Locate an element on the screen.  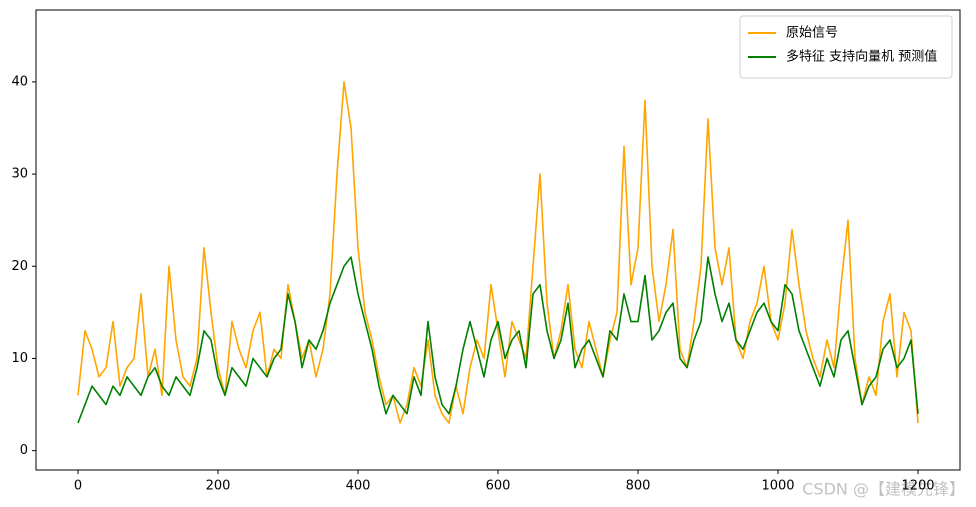
y-tick-label: 0 is located at coordinates (24, 450).